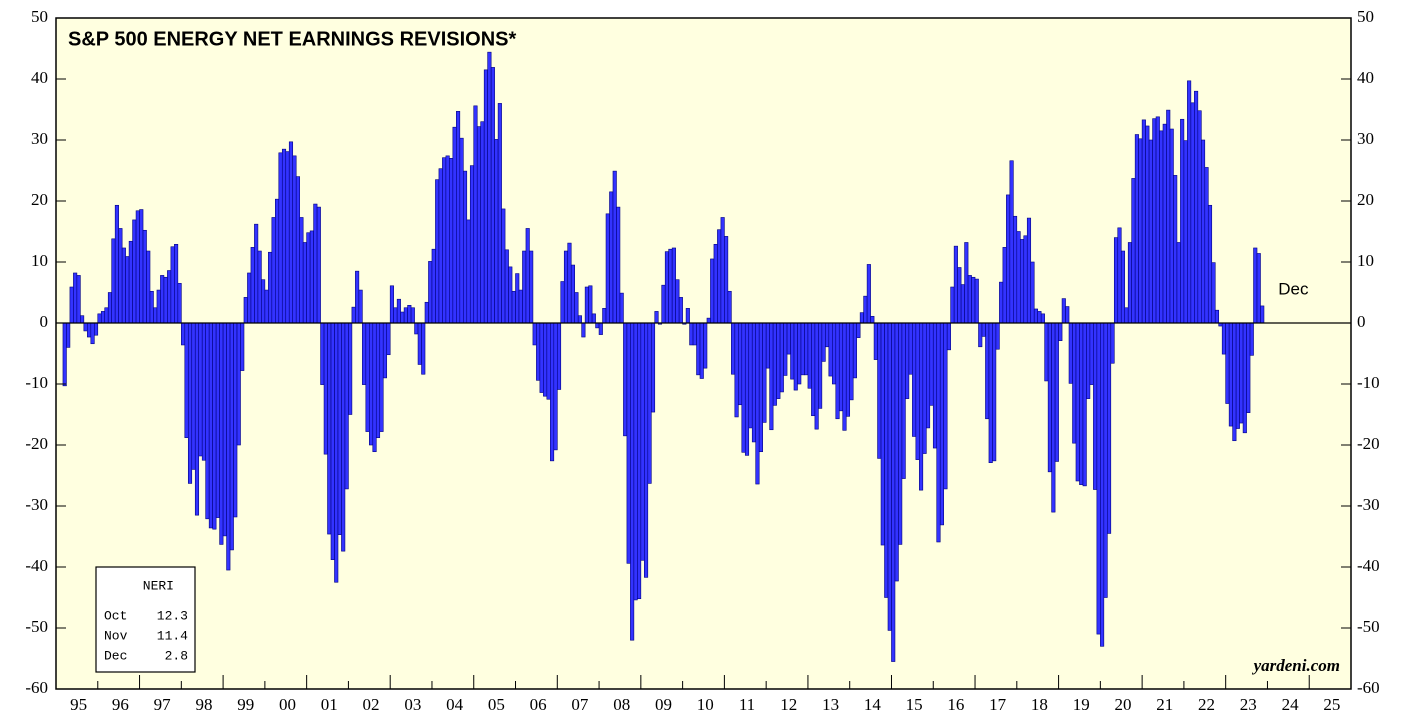 Image resolution: width=1419 pixels, height=724 pixels. I want to click on x-tick-label: 17, so click(998, 704).